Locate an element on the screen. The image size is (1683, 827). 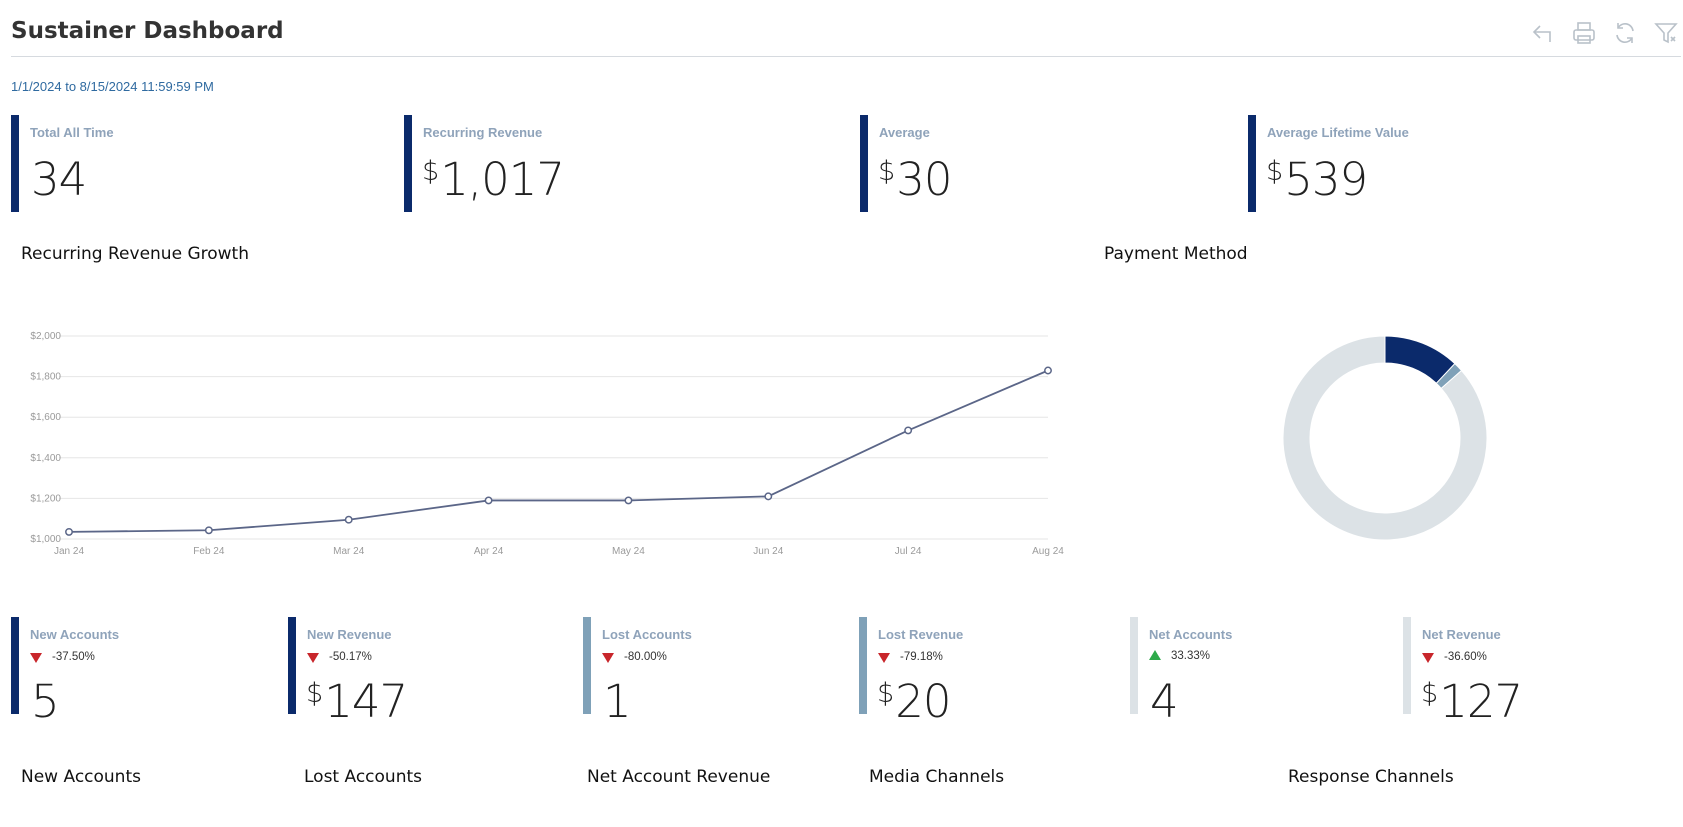
y-tick-label: $2,000 is located at coordinates (45, 336).